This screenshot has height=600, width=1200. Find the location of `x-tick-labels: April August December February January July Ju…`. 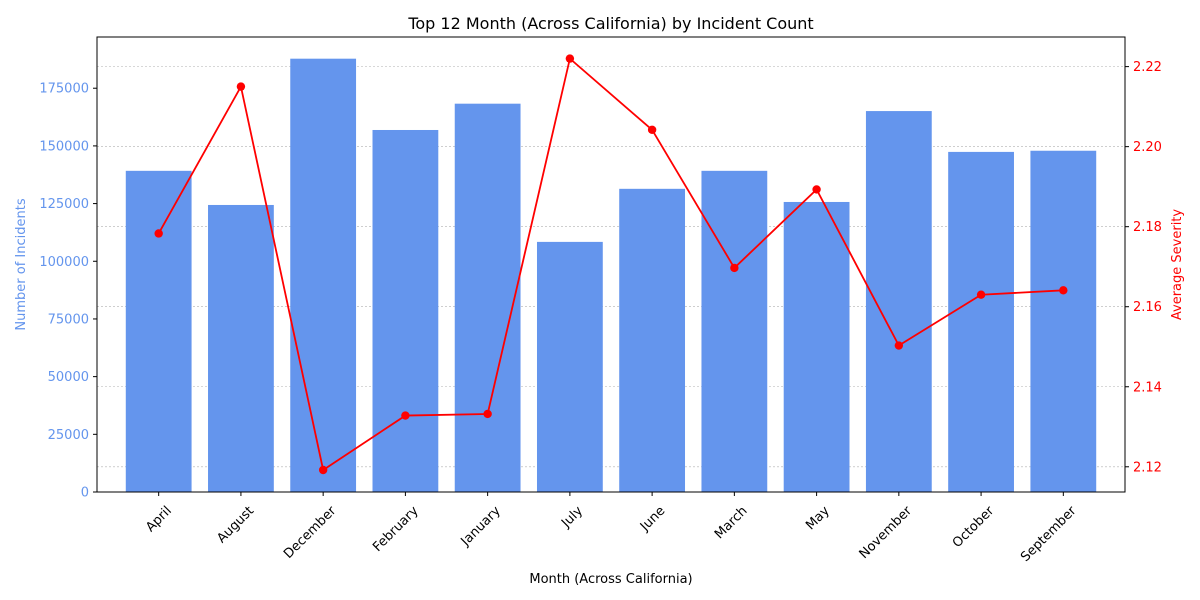

x-tick-labels: April August December February January July Ju… is located at coordinates (611, 534).